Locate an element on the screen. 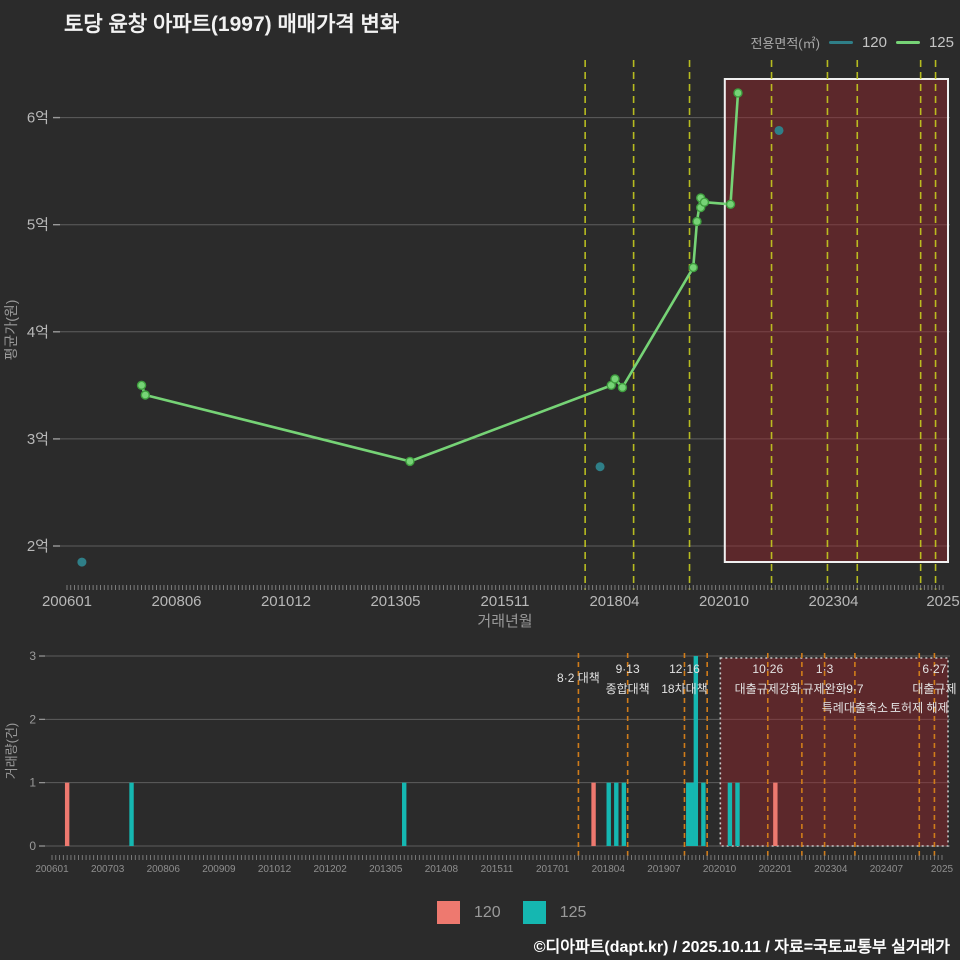 This screenshot has height=960, width=960. x-axis-title: 거래년월 is located at coordinates (504, 621).